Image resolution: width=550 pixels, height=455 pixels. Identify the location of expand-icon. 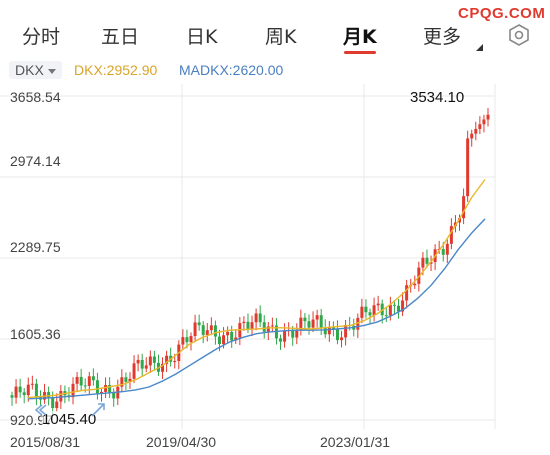
(98, 410).